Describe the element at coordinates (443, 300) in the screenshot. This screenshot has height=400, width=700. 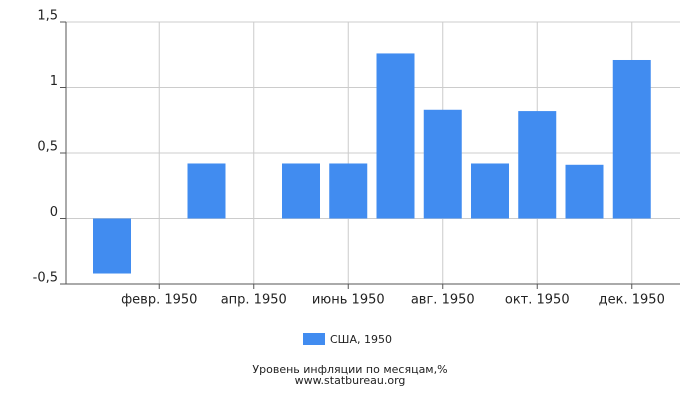
I see `x-tick-label: авг. 1950` at that location.